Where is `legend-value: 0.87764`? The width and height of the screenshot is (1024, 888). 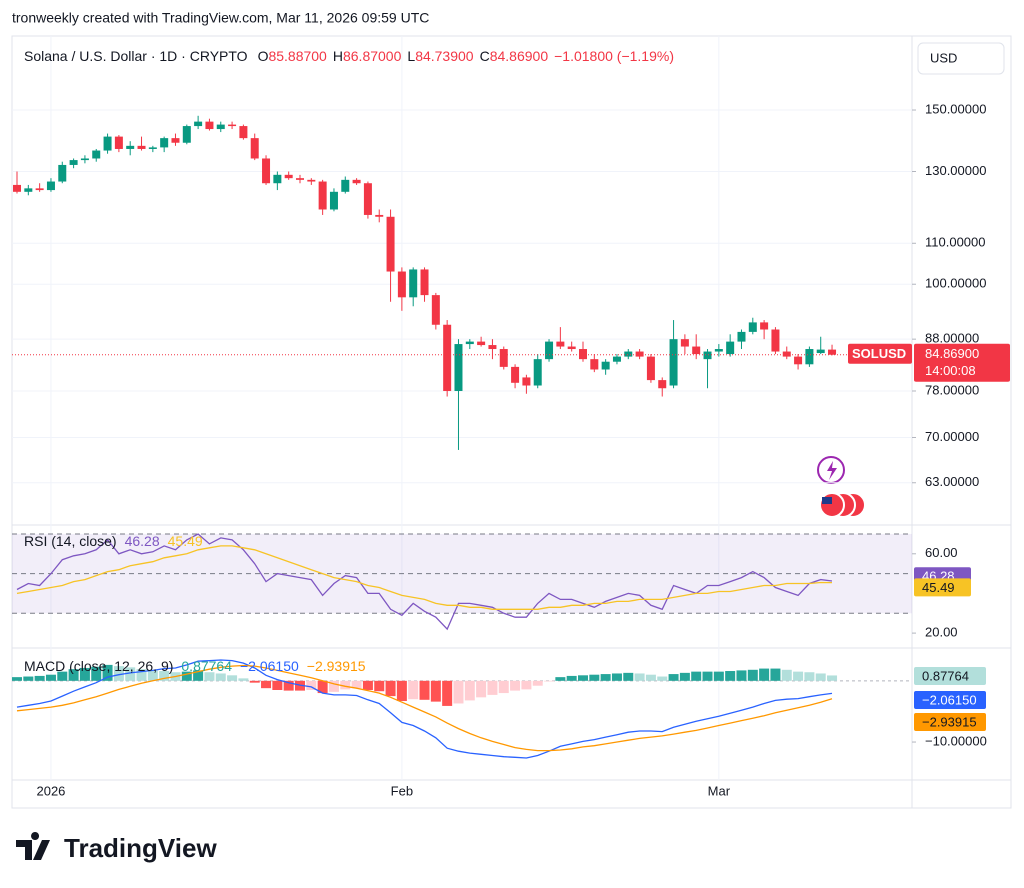
legend-value: 0.87764 is located at coordinates (206, 666).